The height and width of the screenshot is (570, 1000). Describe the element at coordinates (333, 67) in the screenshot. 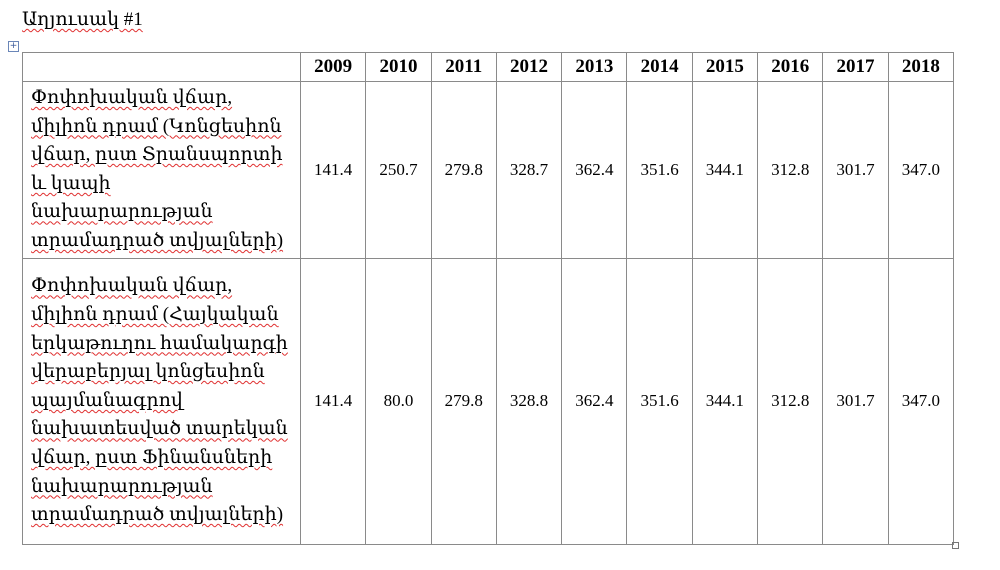

I see `header-cell: 2009` at that location.